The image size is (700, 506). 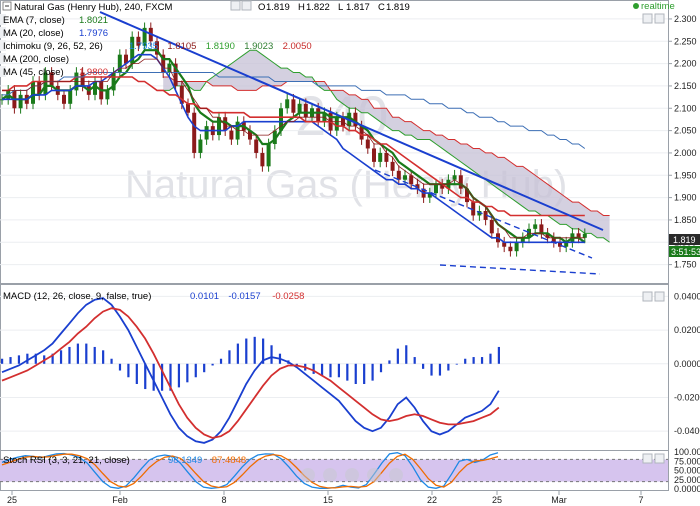 I want to click on time-tick-label: 22, so click(x=432, y=500).